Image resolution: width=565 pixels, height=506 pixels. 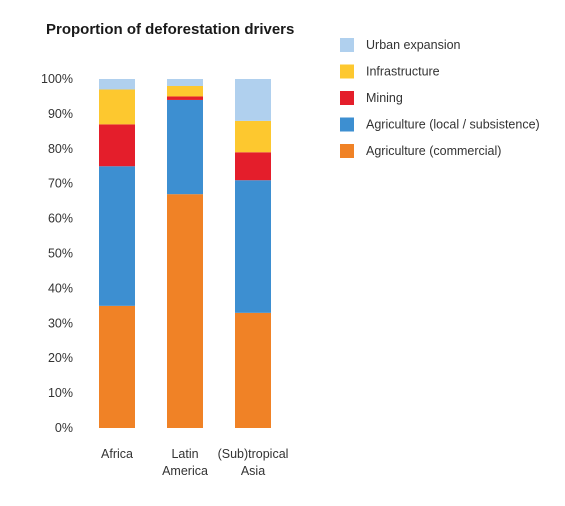 I want to click on legend-item: Urban expansion, so click(x=400, y=45).